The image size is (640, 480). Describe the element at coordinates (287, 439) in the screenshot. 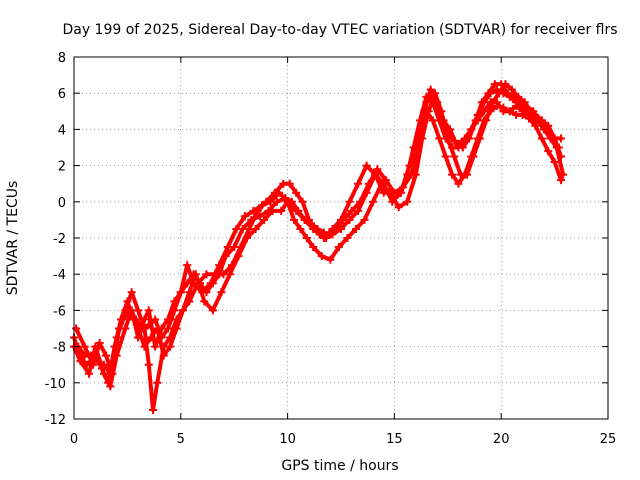

I see `x-tick-label: 10` at that location.